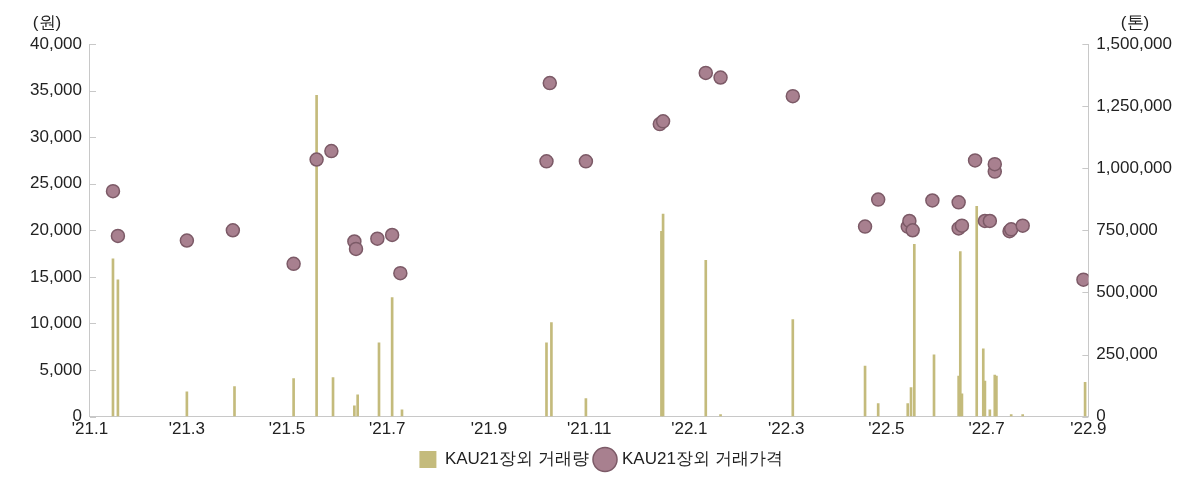 The image size is (1202, 486). I want to click on y-tick-label: 35,000, so click(56, 90).